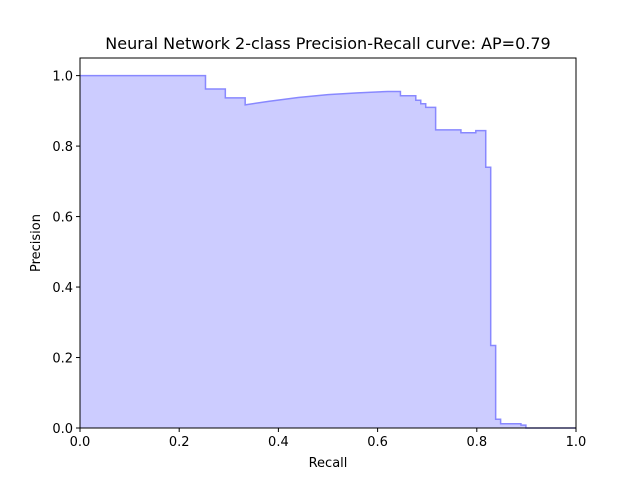  I want to click on x-tick-label: 0.2, so click(179, 442).